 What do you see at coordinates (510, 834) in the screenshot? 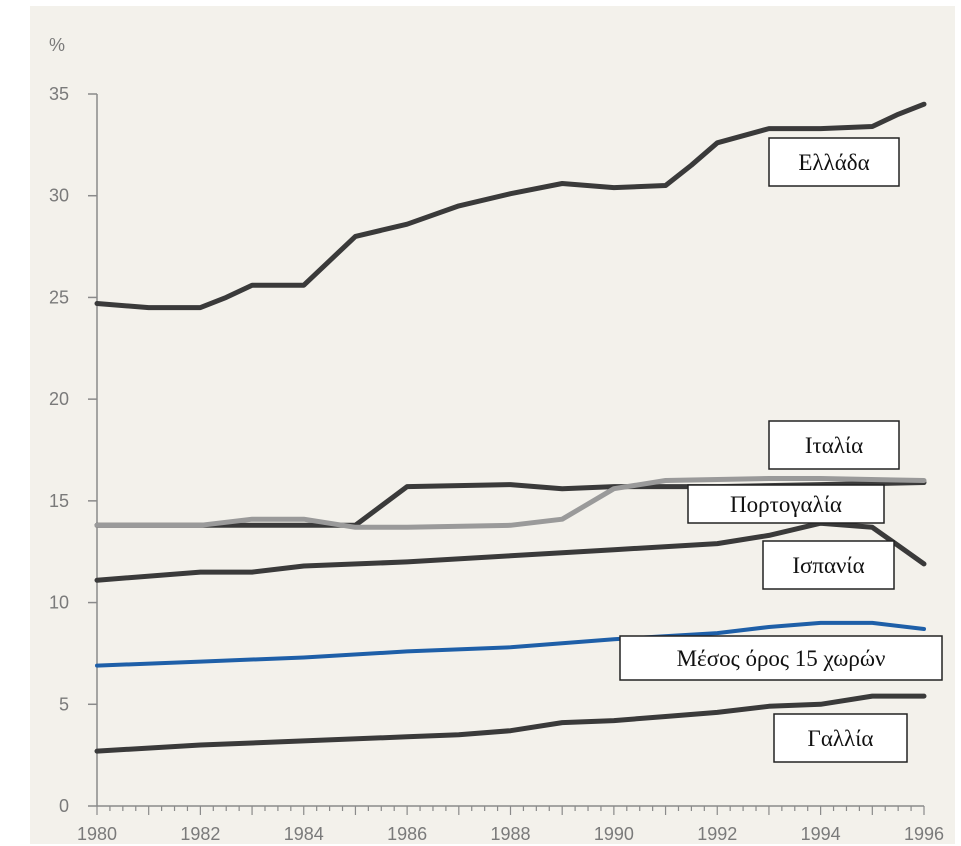
I see `x-tick-label: 1988` at bounding box center [510, 834].